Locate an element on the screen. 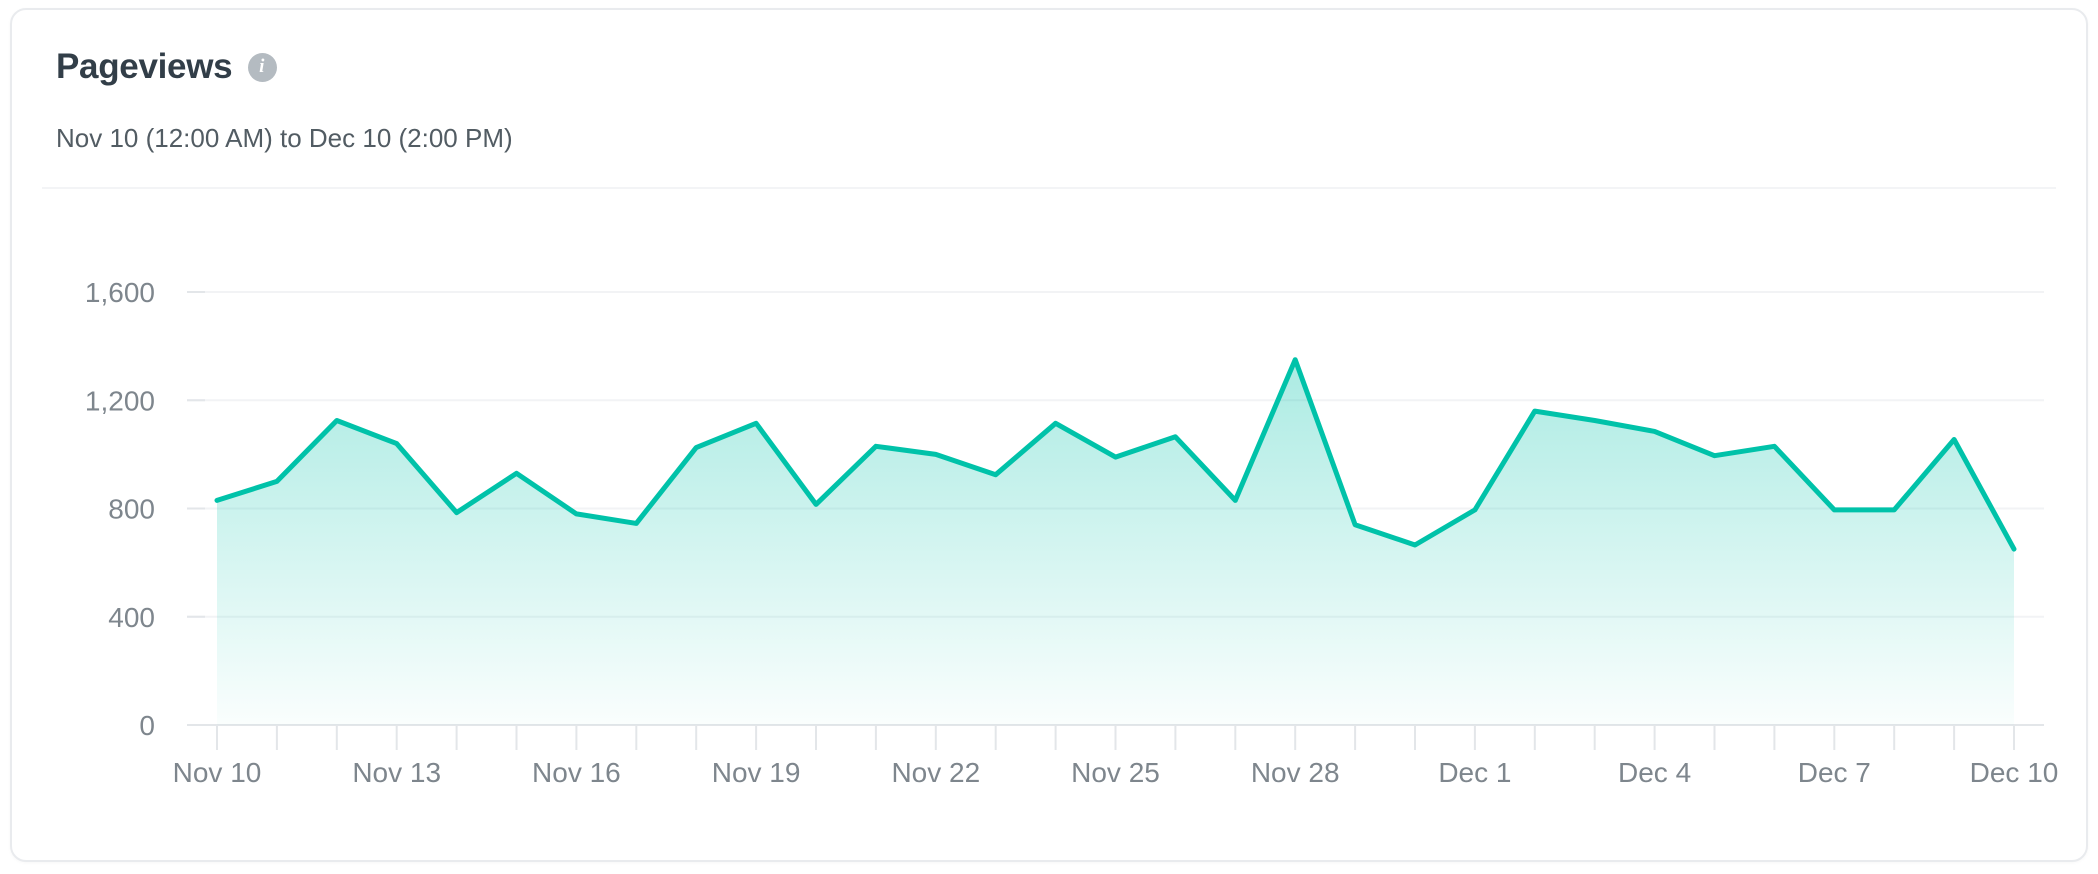 The image size is (2098, 874). x-tick-label: Nov 10 is located at coordinates (217, 772).